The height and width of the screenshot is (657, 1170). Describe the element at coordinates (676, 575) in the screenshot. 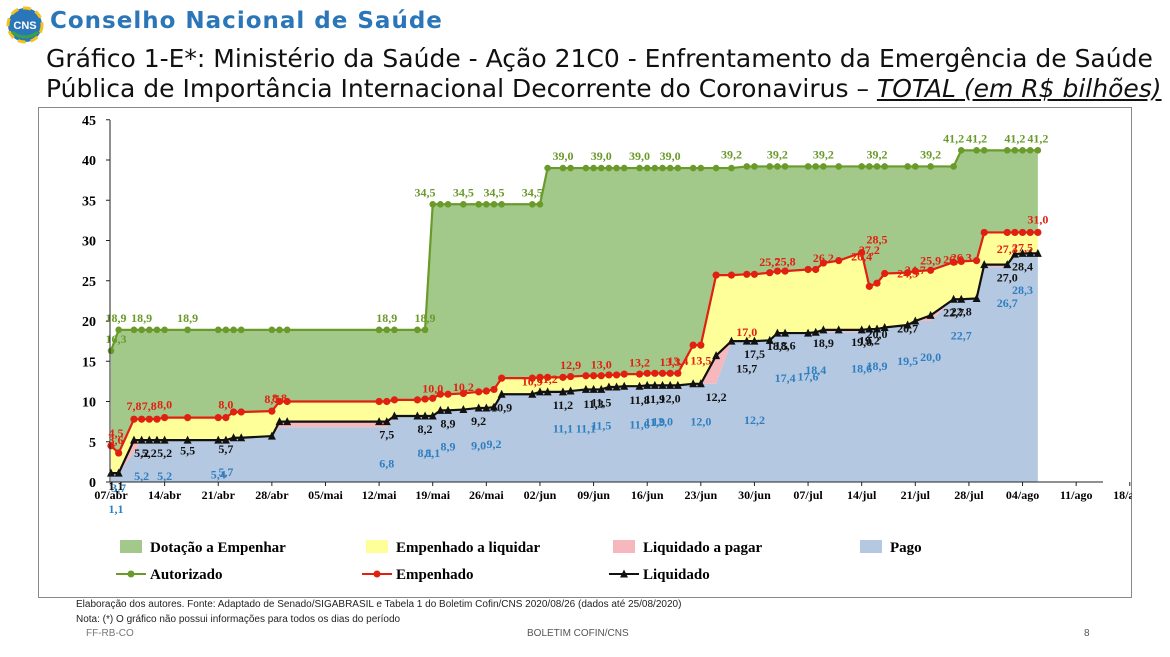

I see `legend-label-liquidado: Liquidado` at that location.